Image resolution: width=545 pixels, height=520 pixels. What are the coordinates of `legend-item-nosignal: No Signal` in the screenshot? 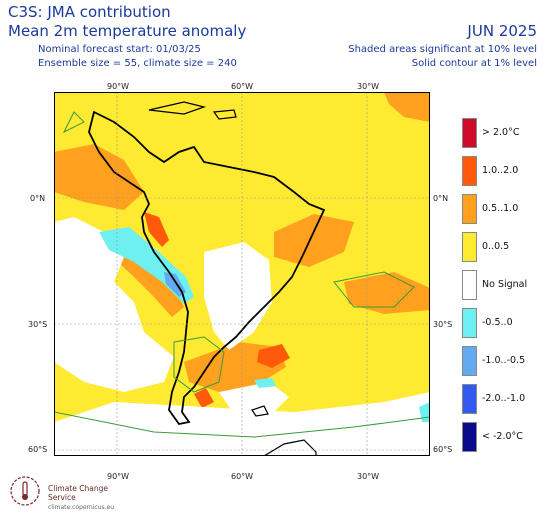 It's located at (502, 286).